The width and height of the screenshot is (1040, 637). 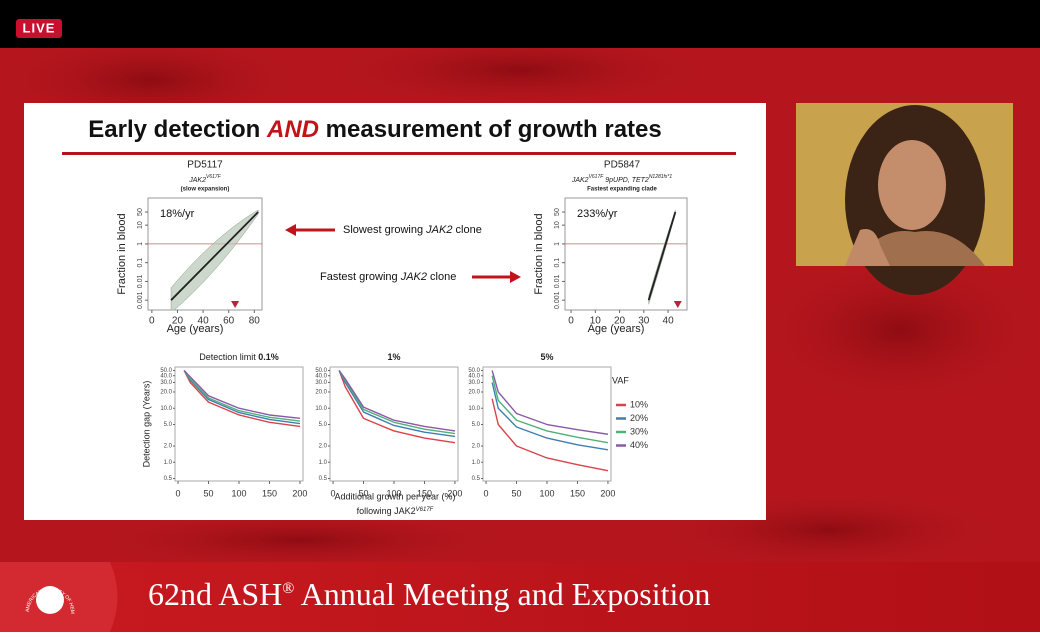 I want to click on live-label: LIVE, so click(x=39, y=27).